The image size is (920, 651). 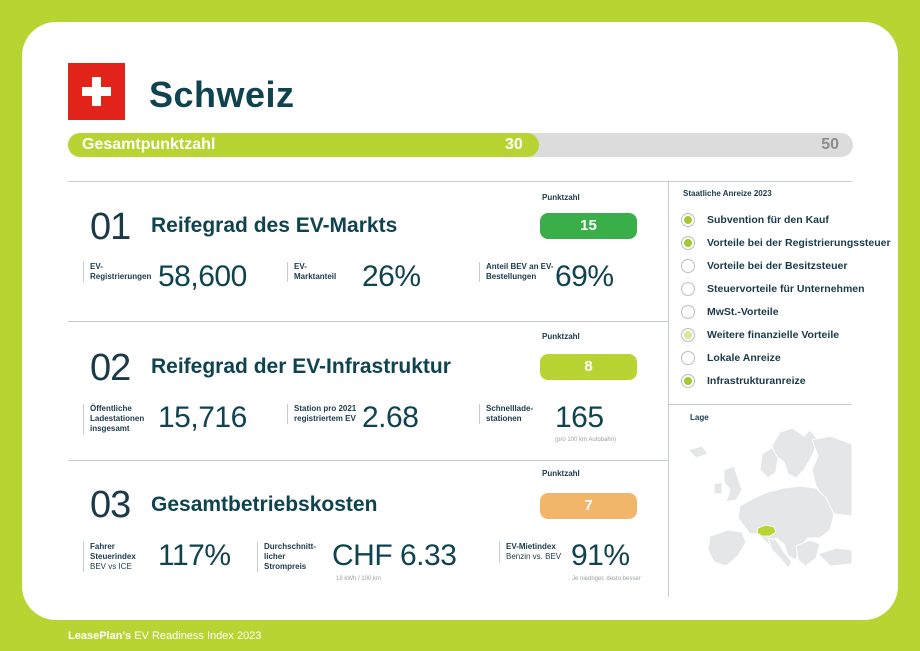 What do you see at coordinates (110, 505) in the screenshot?
I see `section-number: 03` at bounding box center [110, 505].